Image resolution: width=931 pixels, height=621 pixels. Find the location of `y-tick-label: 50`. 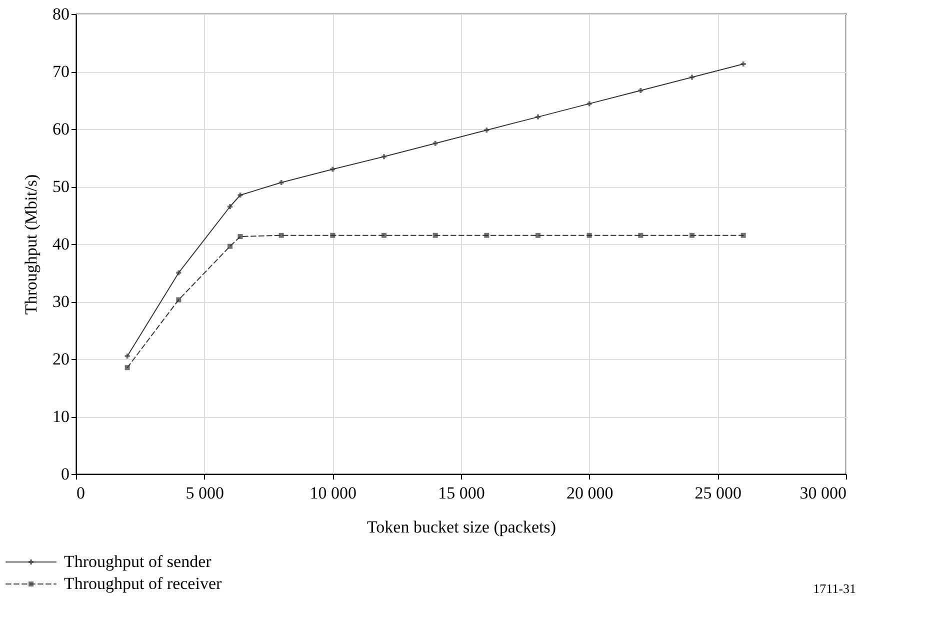

y-tick-label: 50 is located at coordinates (61, 186).